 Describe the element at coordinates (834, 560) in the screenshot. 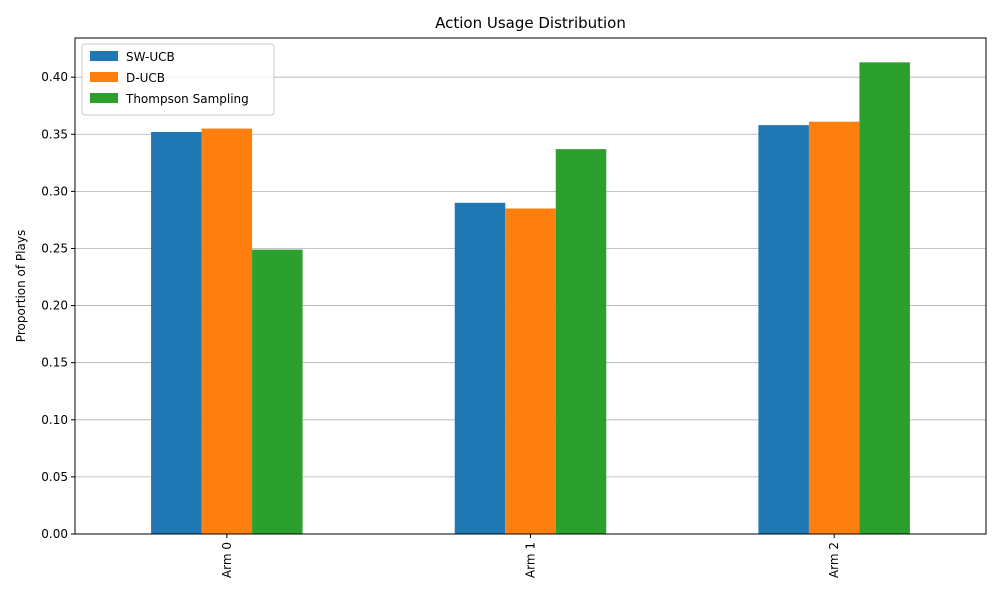

I see `x-tick-label: Arm 2` at that location.